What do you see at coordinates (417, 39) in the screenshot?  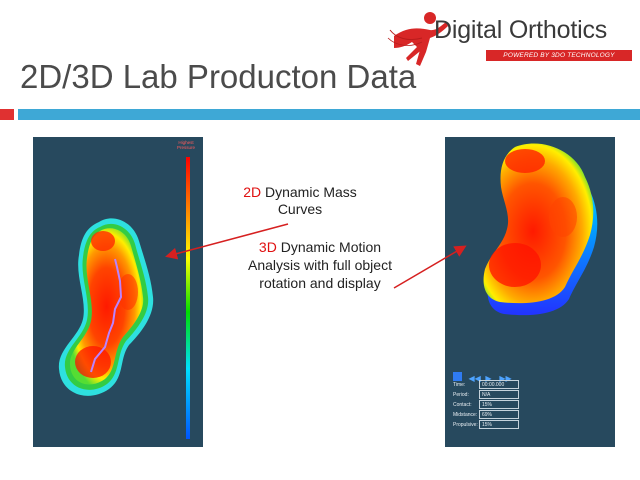 I see `runner-logo-icon` at bounding box center [417, 39].